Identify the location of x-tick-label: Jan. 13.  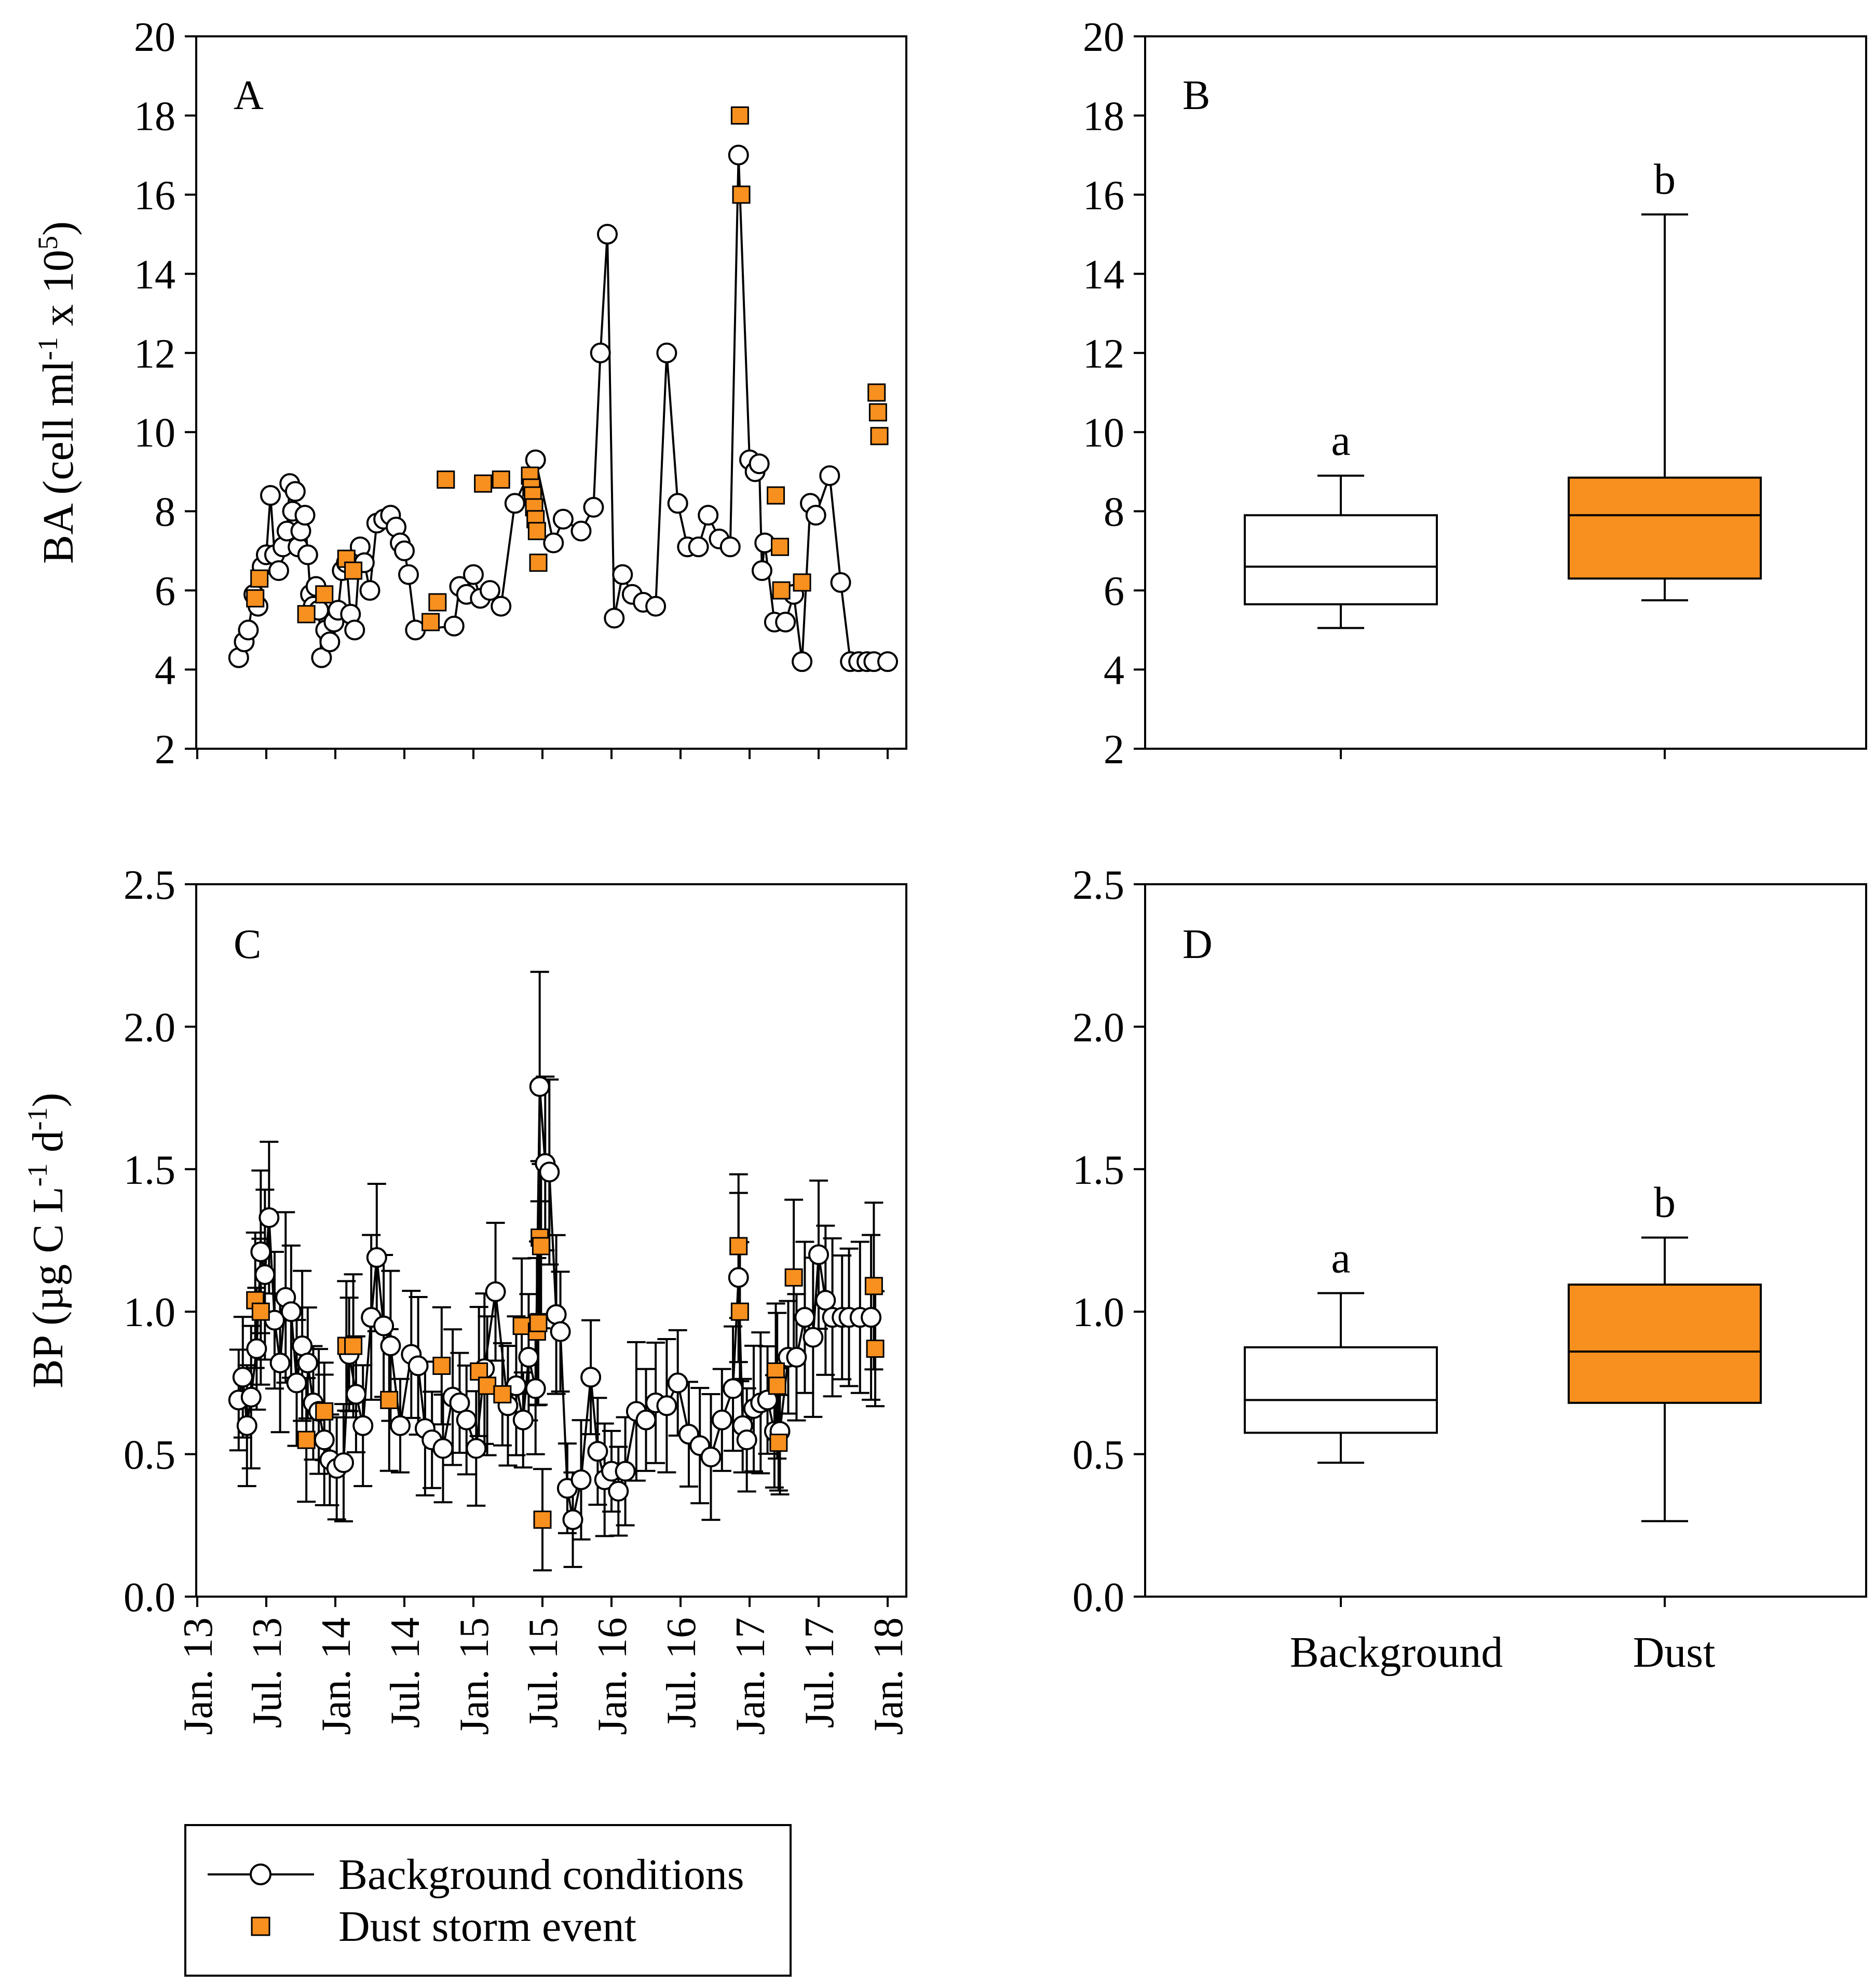
(198, 1676).